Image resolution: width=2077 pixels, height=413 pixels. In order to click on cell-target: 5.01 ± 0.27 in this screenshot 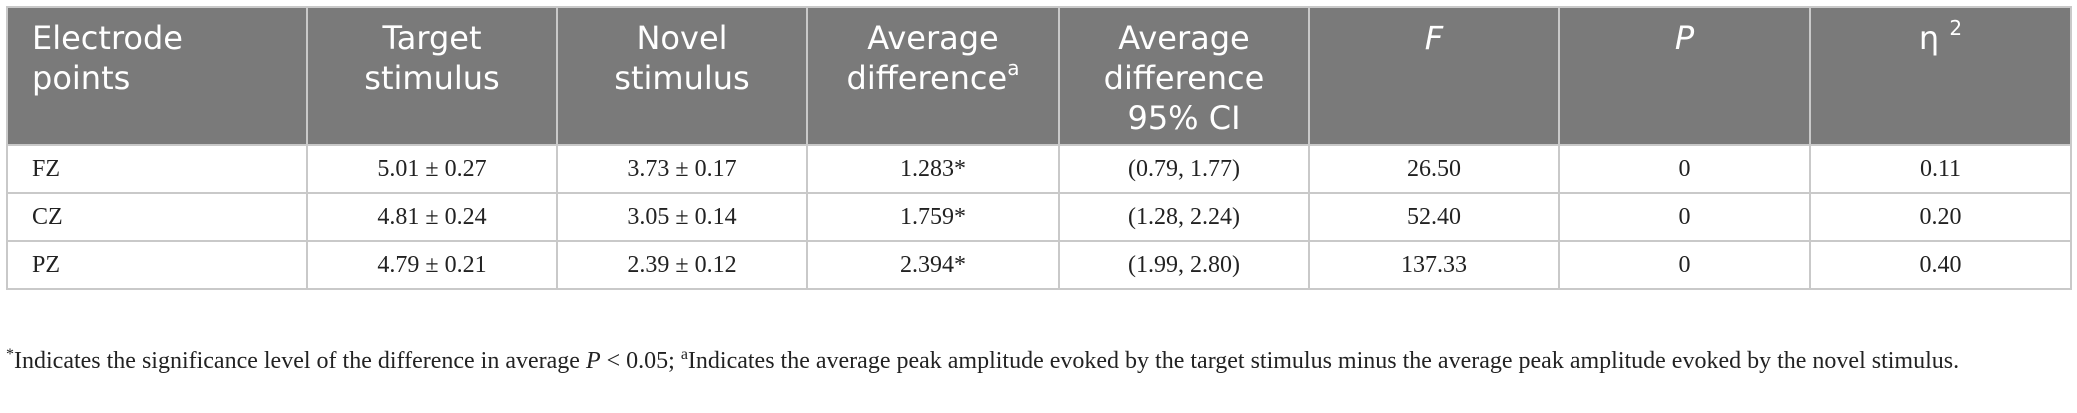, I will do `click(432, 169)`.